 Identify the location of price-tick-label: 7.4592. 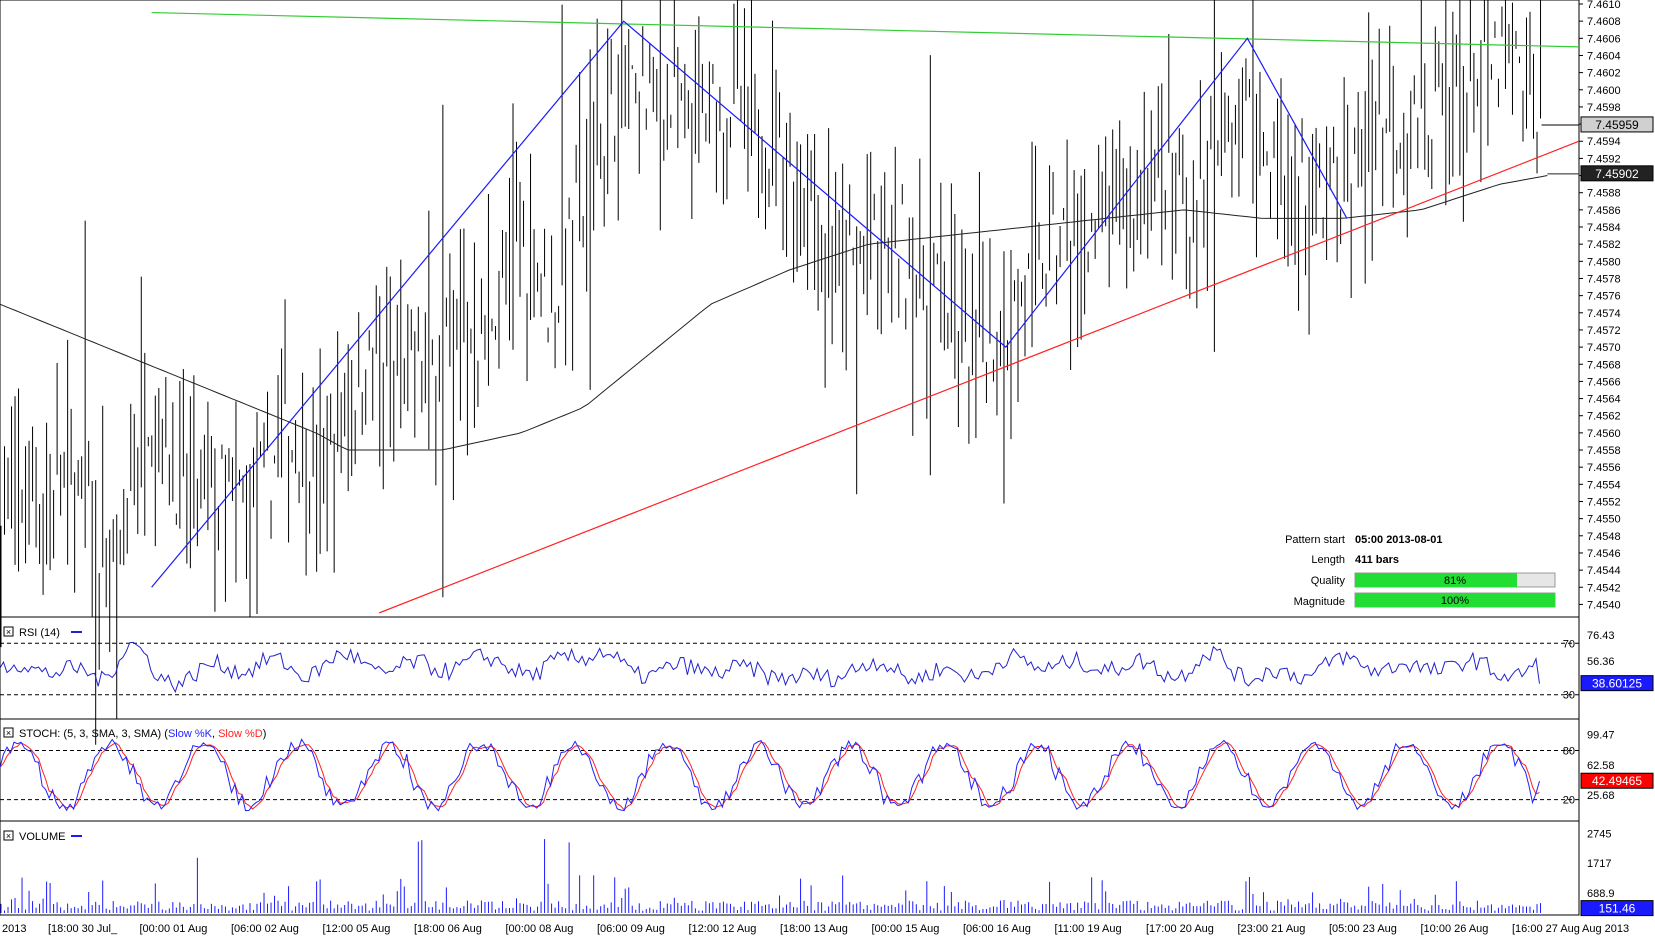
(1604, 159).